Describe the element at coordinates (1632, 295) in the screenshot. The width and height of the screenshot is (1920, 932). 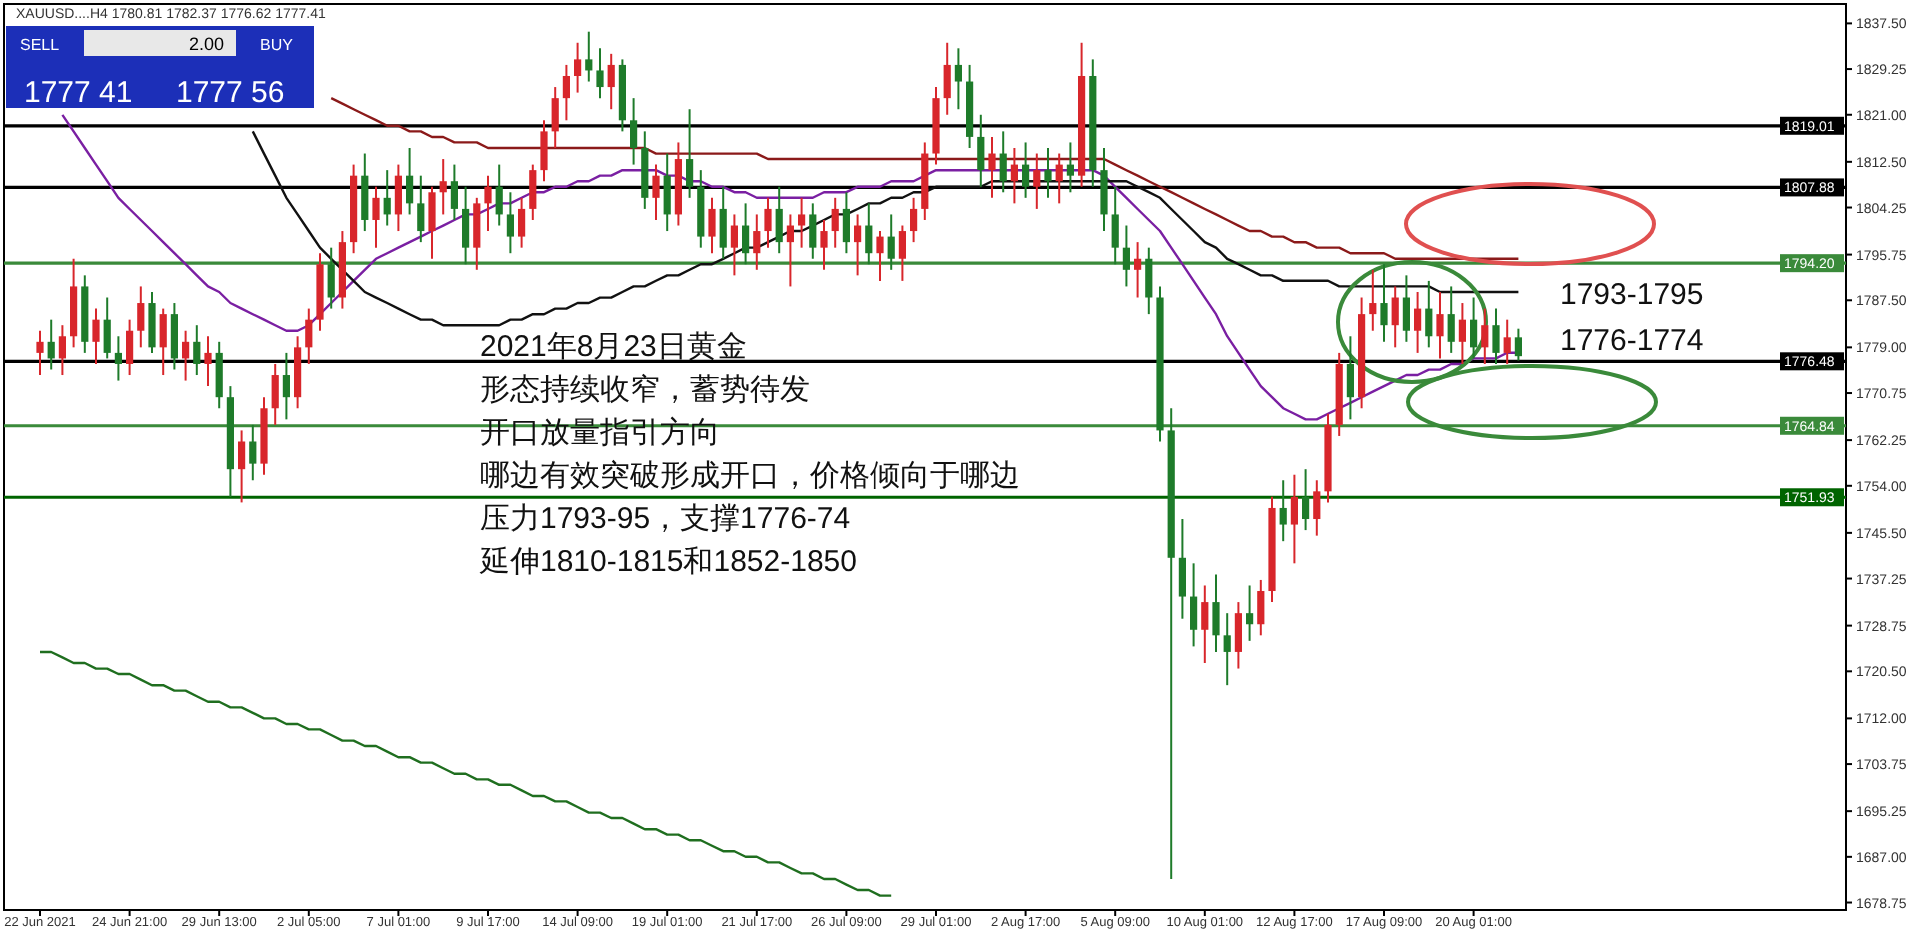
I see `text: 1793-1795` at that location.